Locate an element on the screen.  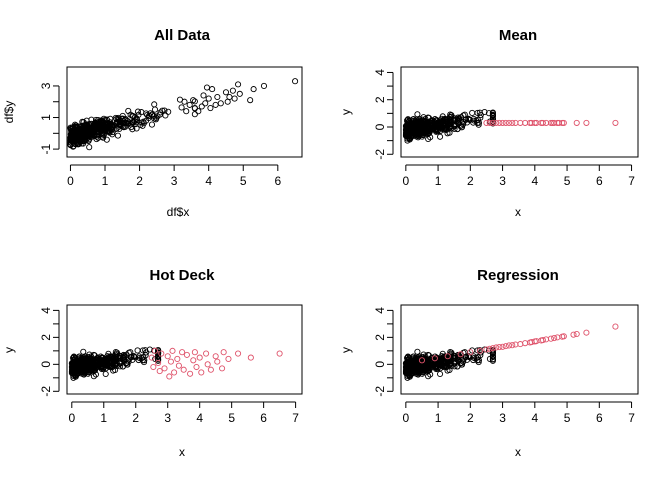
x-tick-label: 2 is located at coordinates (139, 181).